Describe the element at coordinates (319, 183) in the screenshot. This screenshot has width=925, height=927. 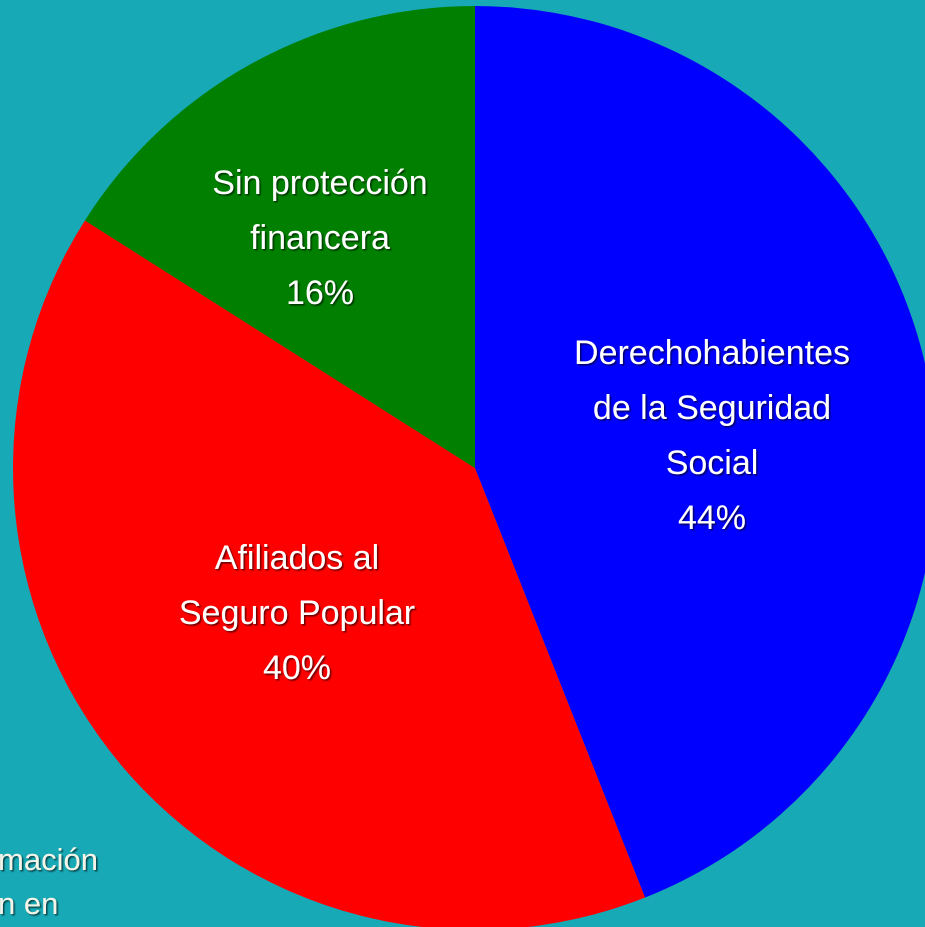
I see `slice-label: Sin protección` at that location.